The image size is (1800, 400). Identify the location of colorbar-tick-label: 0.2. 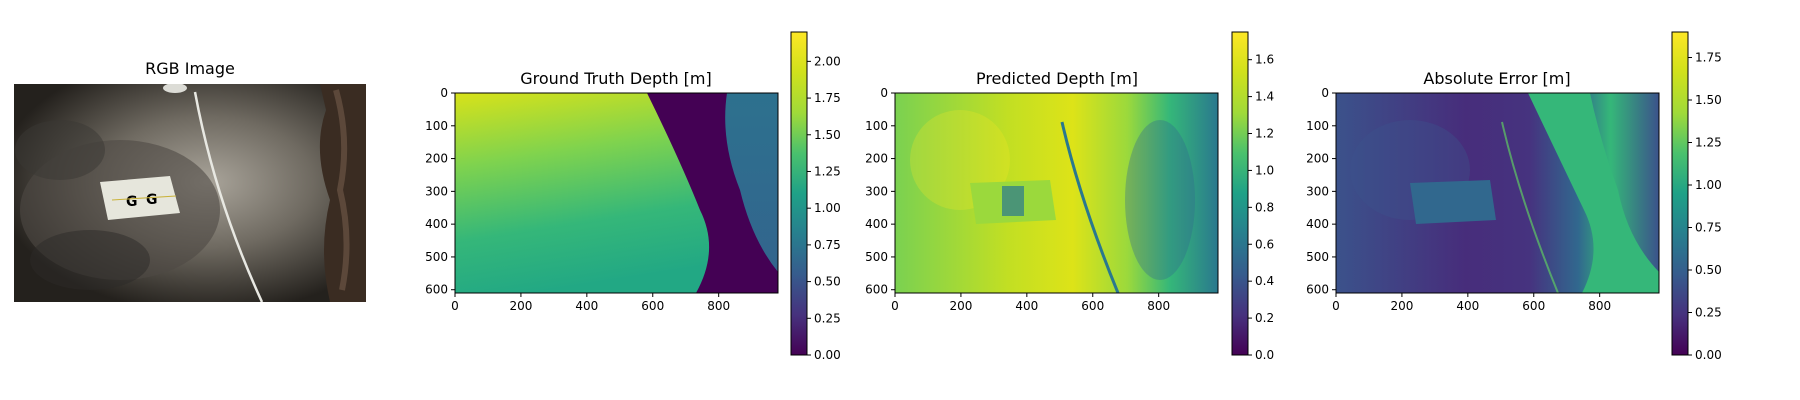
(1264, 318).